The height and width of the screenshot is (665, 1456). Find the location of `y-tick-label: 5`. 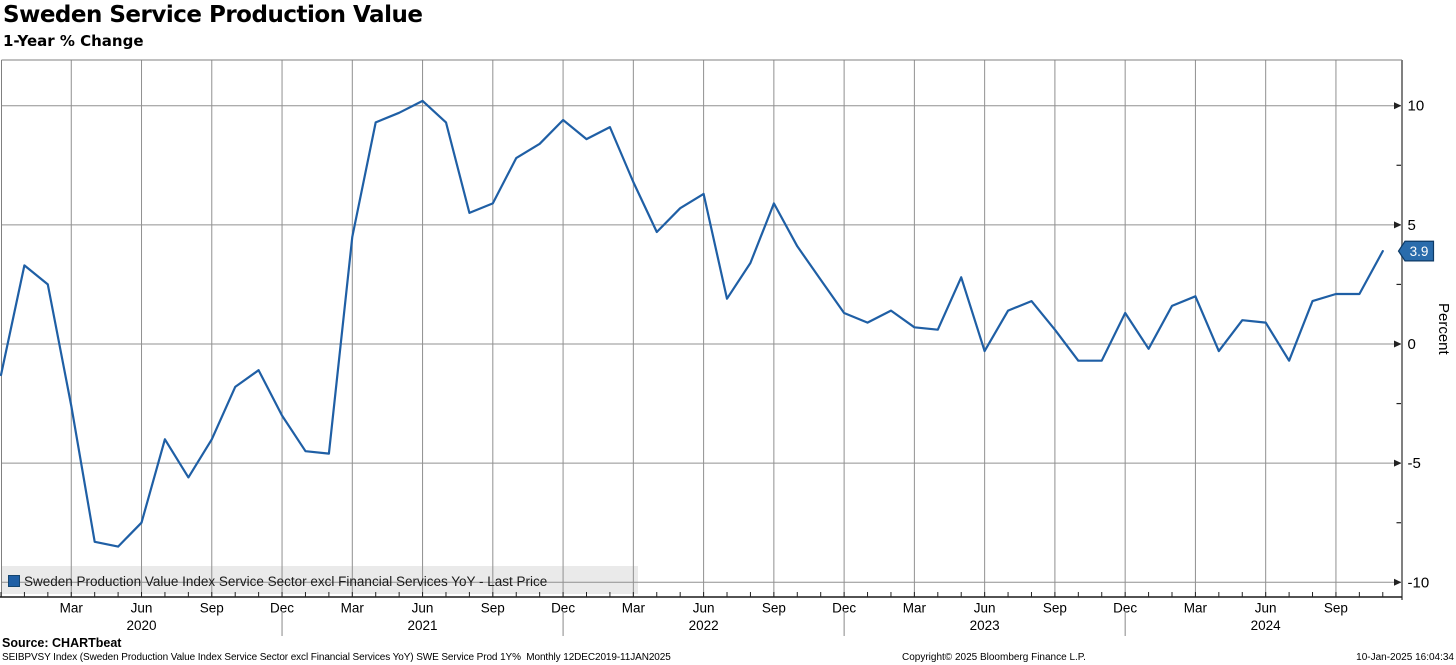

y-tick-label: 5 is located at coordinates (1412, 225).